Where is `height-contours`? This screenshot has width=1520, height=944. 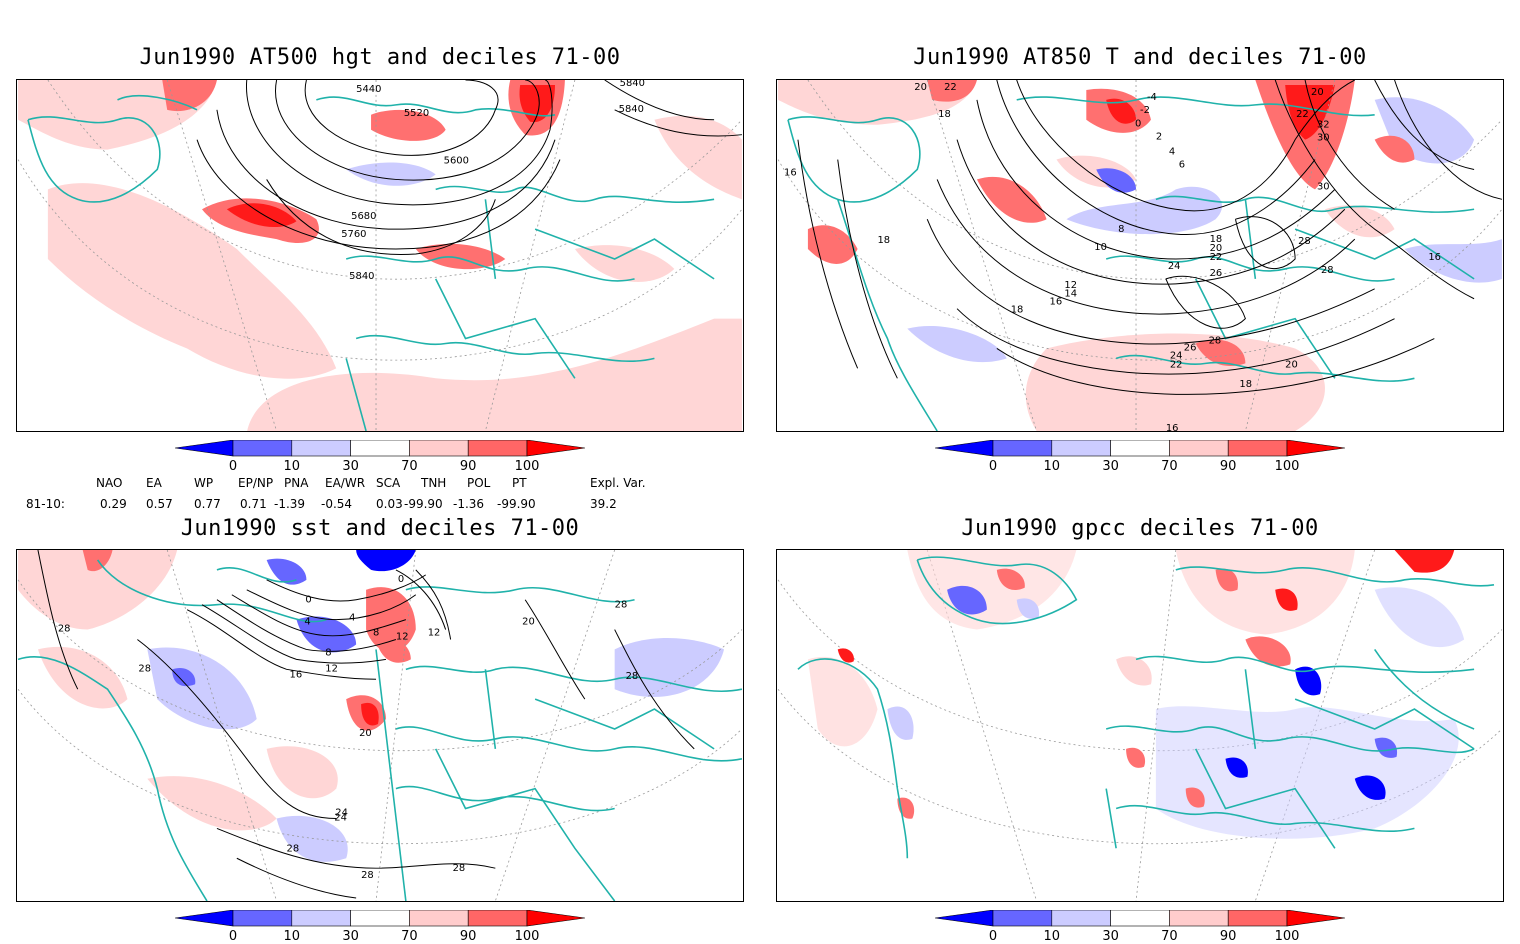 height-contours is located at coordinates (469, 168).